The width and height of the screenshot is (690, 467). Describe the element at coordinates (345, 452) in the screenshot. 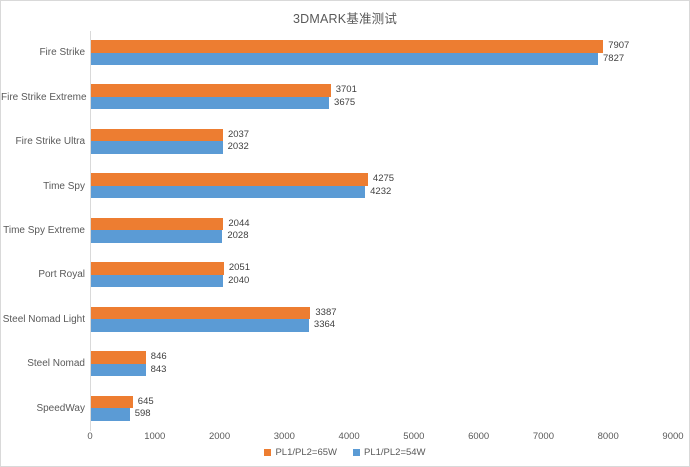

I see `legend: PL1/PL2=65W PL1/PL2=54W` at that location.